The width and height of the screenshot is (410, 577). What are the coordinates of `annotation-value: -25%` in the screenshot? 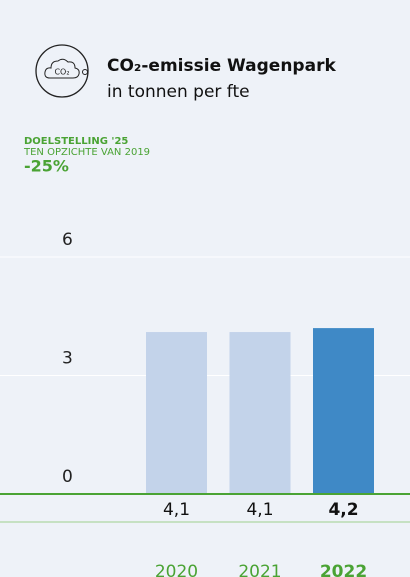 It's located at (46, 166).